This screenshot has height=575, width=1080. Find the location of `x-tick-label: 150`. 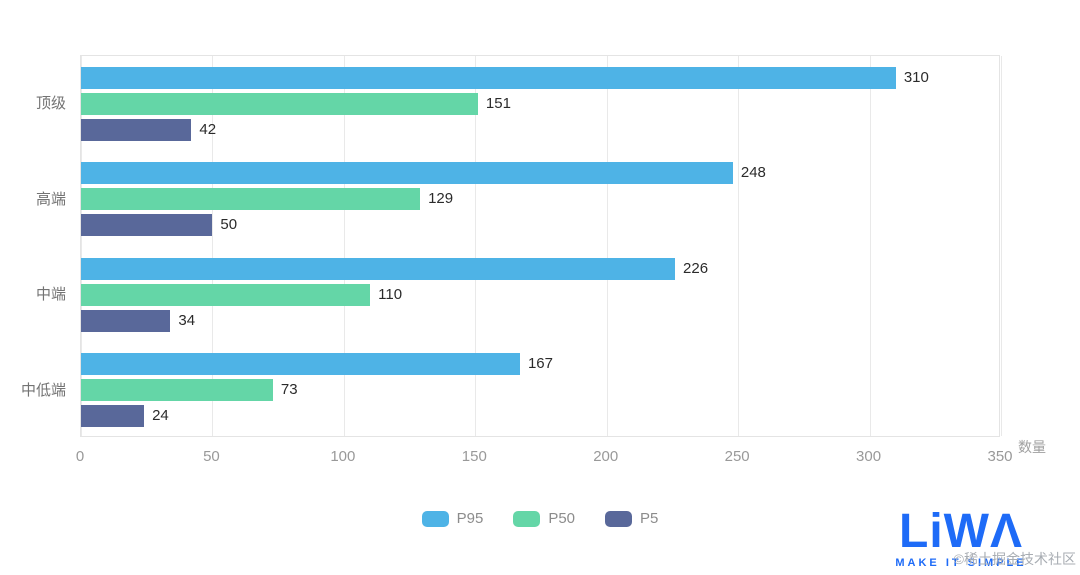

x-tick-label: 150 is located at coordinates (474, 456).